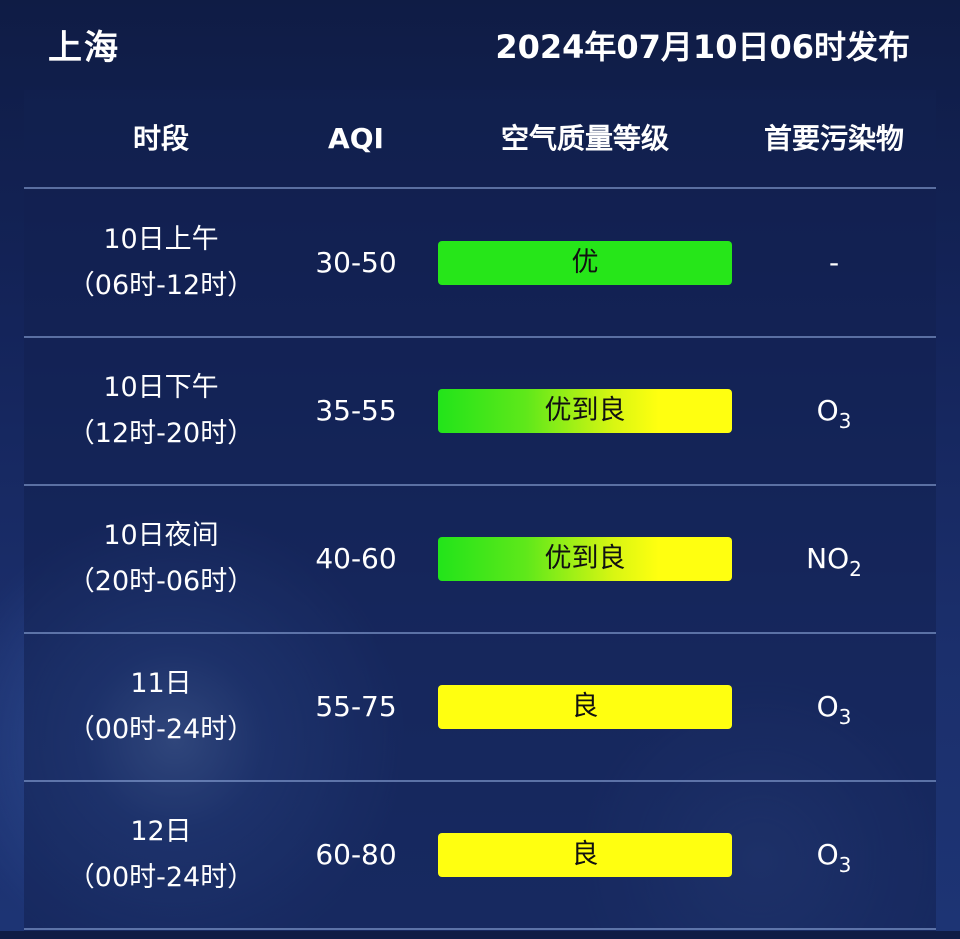 This screenshot has height=939, width=960. Describe the element at coordinates (161, 535) in the screenshot. I see `period-date: 10日夜间` at that location.